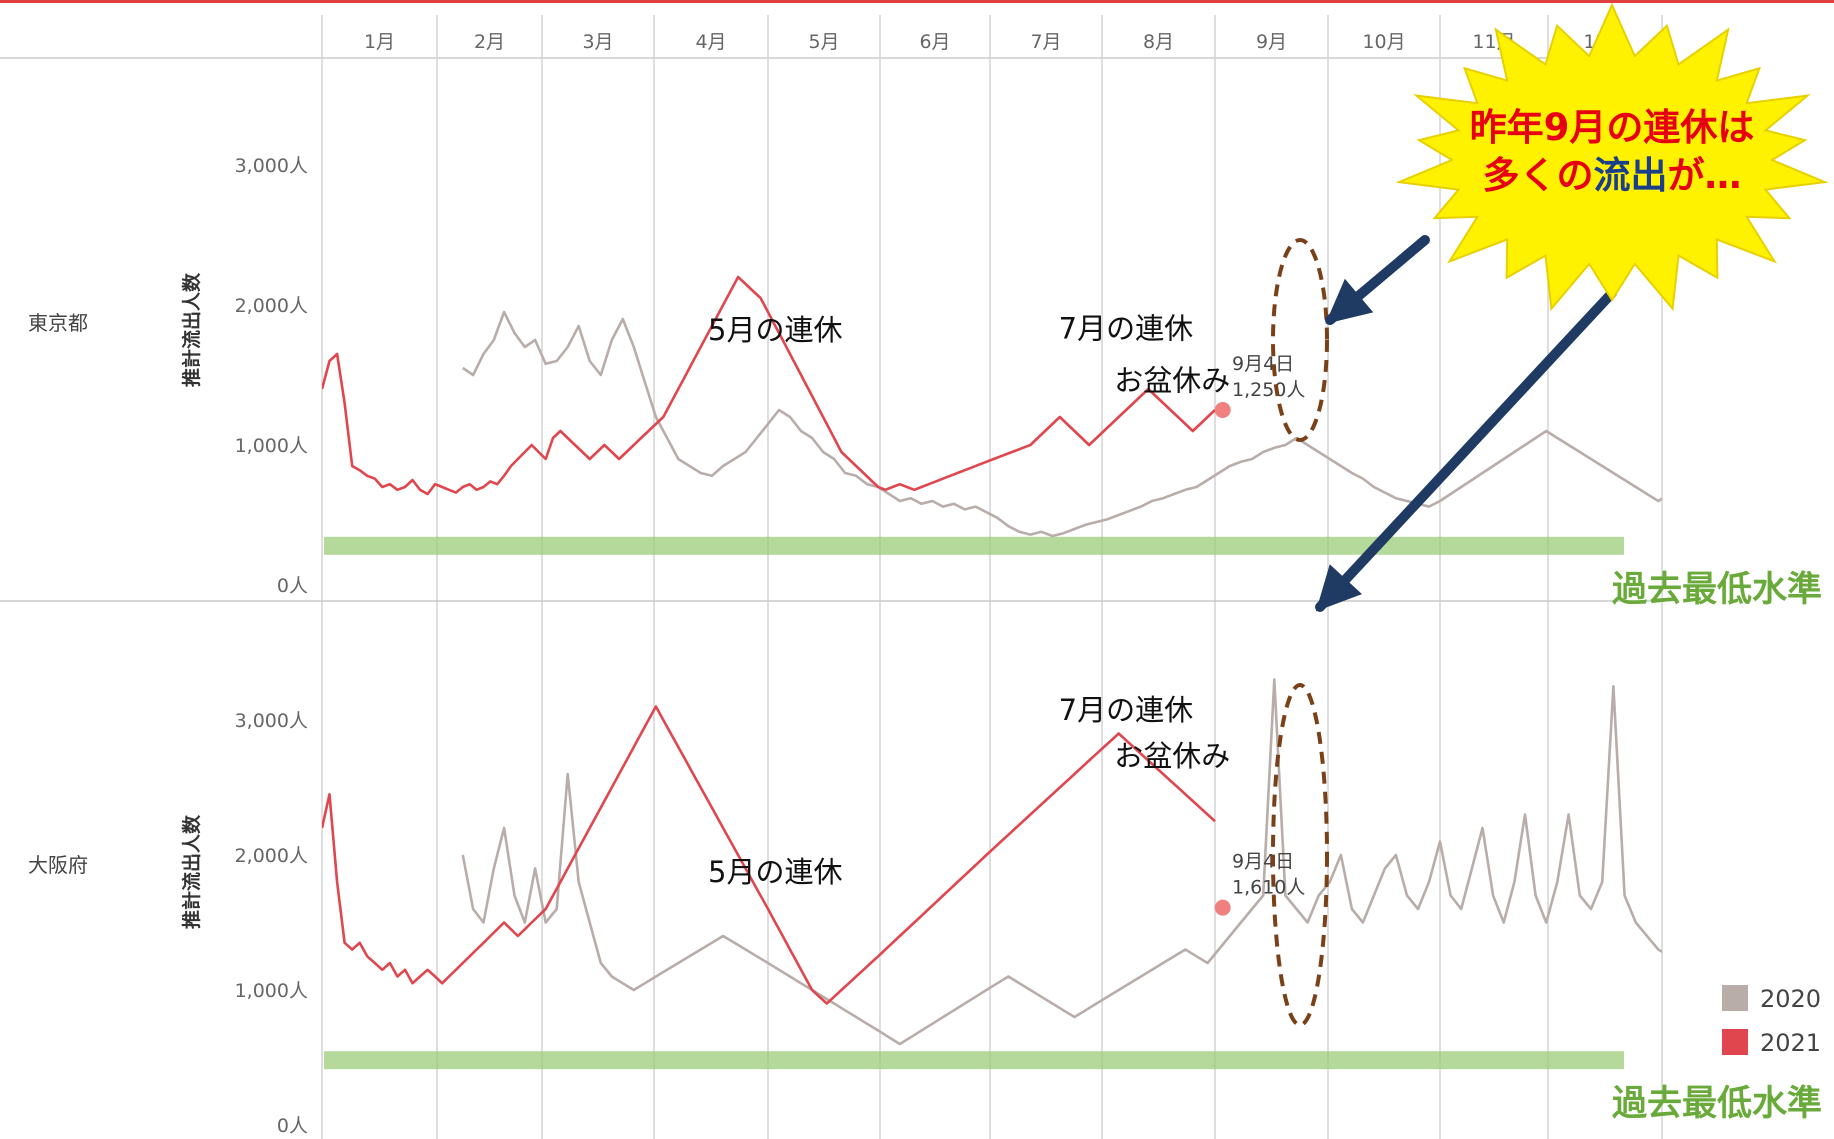  I want to click on month-label: 8月, so click(1158, 42).